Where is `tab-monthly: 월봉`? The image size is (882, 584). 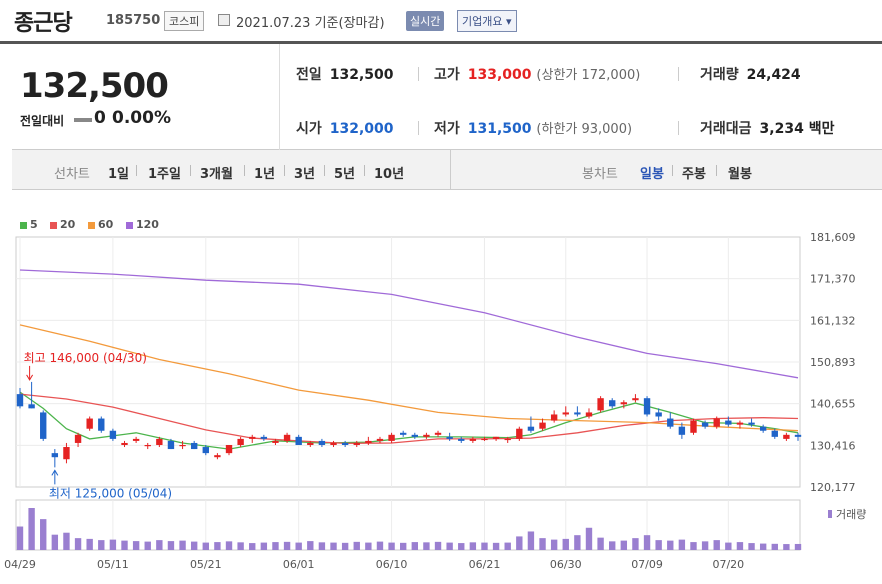 tab-monthly: 월봉 is located at coordinates (740, 174).